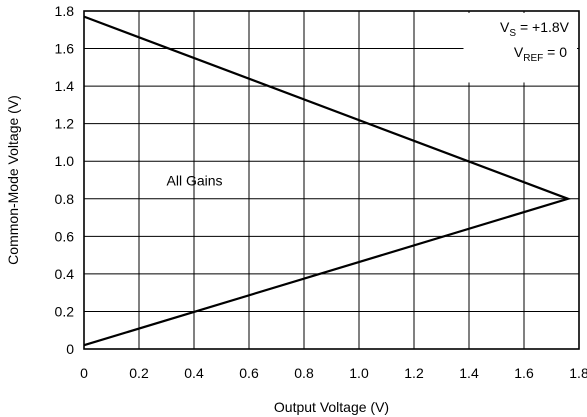 The width and height of the screenshot is (587, 417). What do you see at coordinates (333, 373) in the screenshot?
I see `x-tick-labels: 0 0.2 0.4 0.6 0.8 1.0 1.2 1.4 1.6 1.8` at bounding box center [333, 373].